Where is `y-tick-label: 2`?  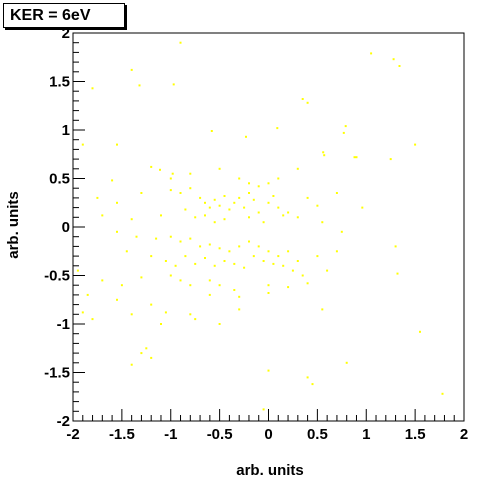 y-tick-label: 2 is located at coordinates (66, 33).